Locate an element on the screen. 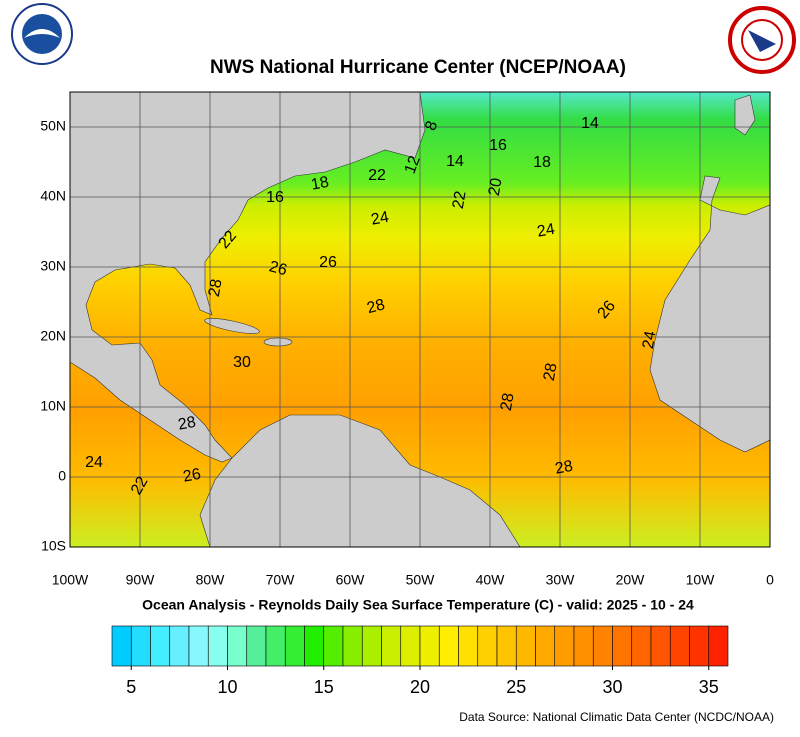 Image resolution: width=800 pixels, height=737 pixels. land-british-isles is located at coordinates (745, 115).